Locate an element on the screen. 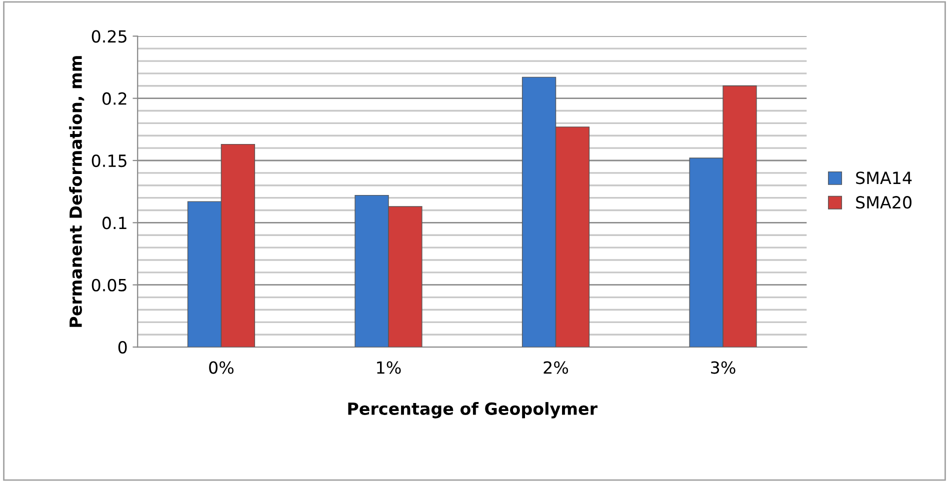 The height and width of the screenshot is (482, 949). y-tick-label: 0.05 is located at coordinates (109, 285).